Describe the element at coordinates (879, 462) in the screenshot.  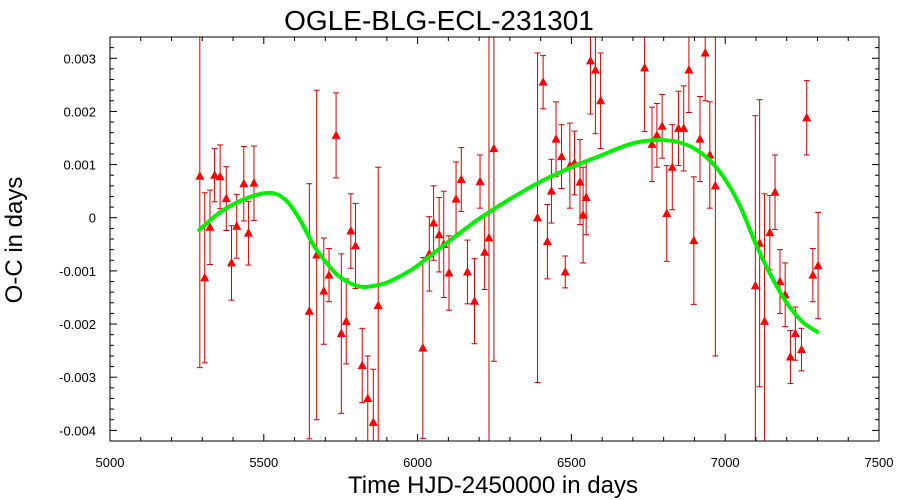
I see `x-tick-label: 7500` at that location.